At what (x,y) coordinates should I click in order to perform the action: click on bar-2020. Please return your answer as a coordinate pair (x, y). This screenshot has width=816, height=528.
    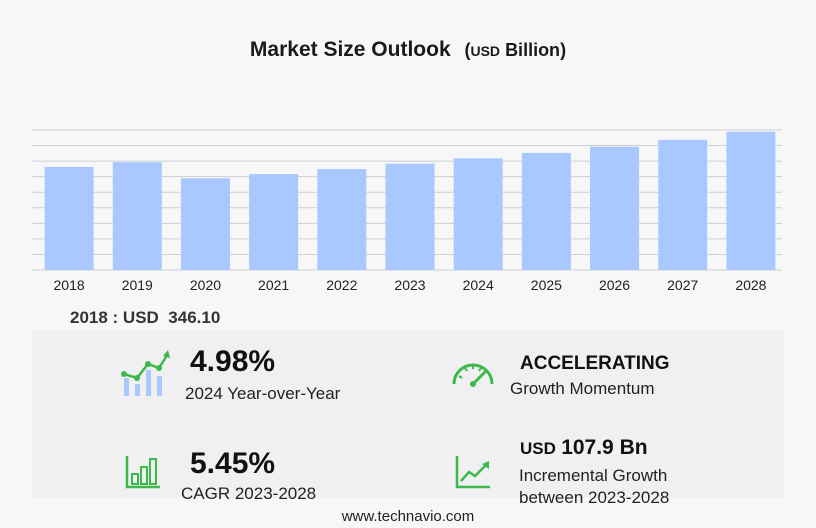
    Looking at the image, I should click on (205, 224).